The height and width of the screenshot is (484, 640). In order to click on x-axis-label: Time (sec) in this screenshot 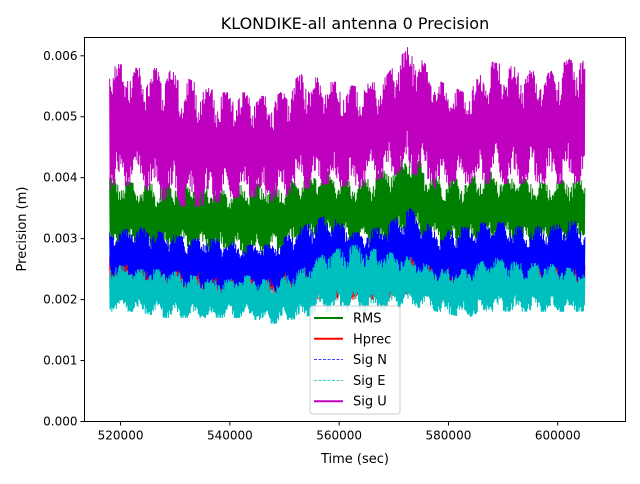, I will do `click(354, 459)`.